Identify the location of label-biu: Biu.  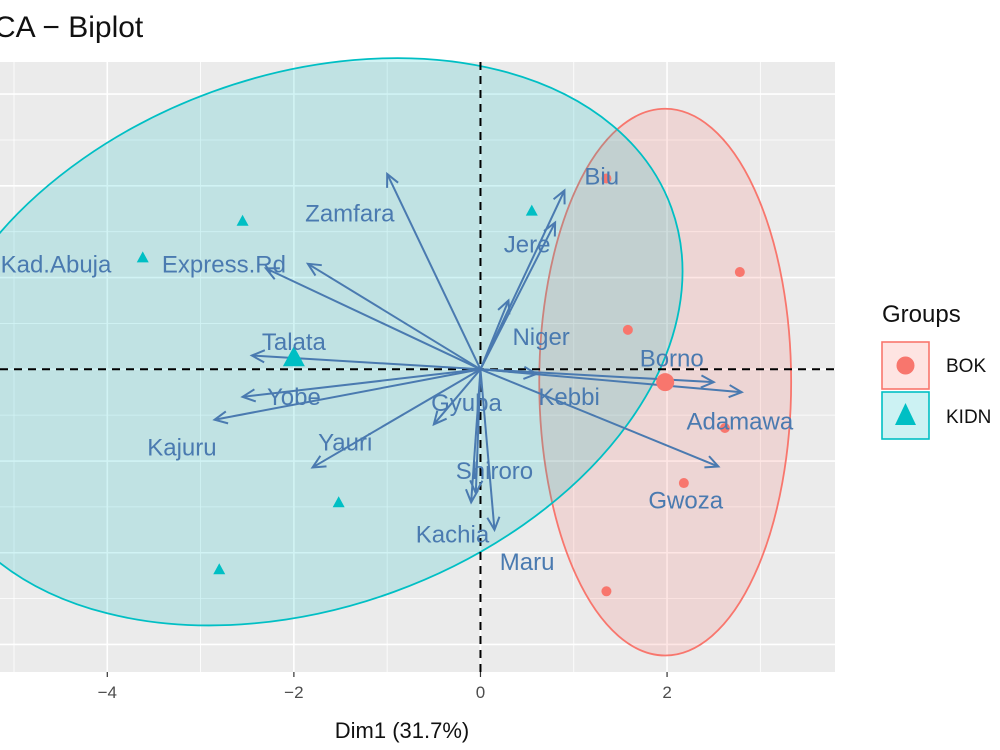
(601, 177).